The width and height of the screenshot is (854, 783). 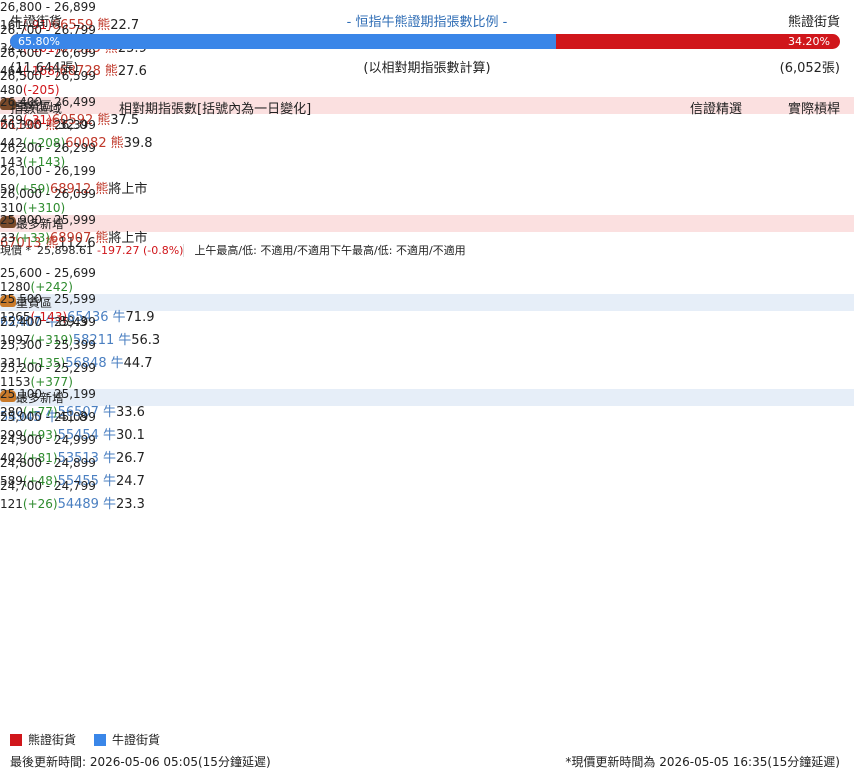 What do you see at coordinates (73, 125) in the screenshot?
I see `leverage: 32.0` at bounding box center [73, 125].